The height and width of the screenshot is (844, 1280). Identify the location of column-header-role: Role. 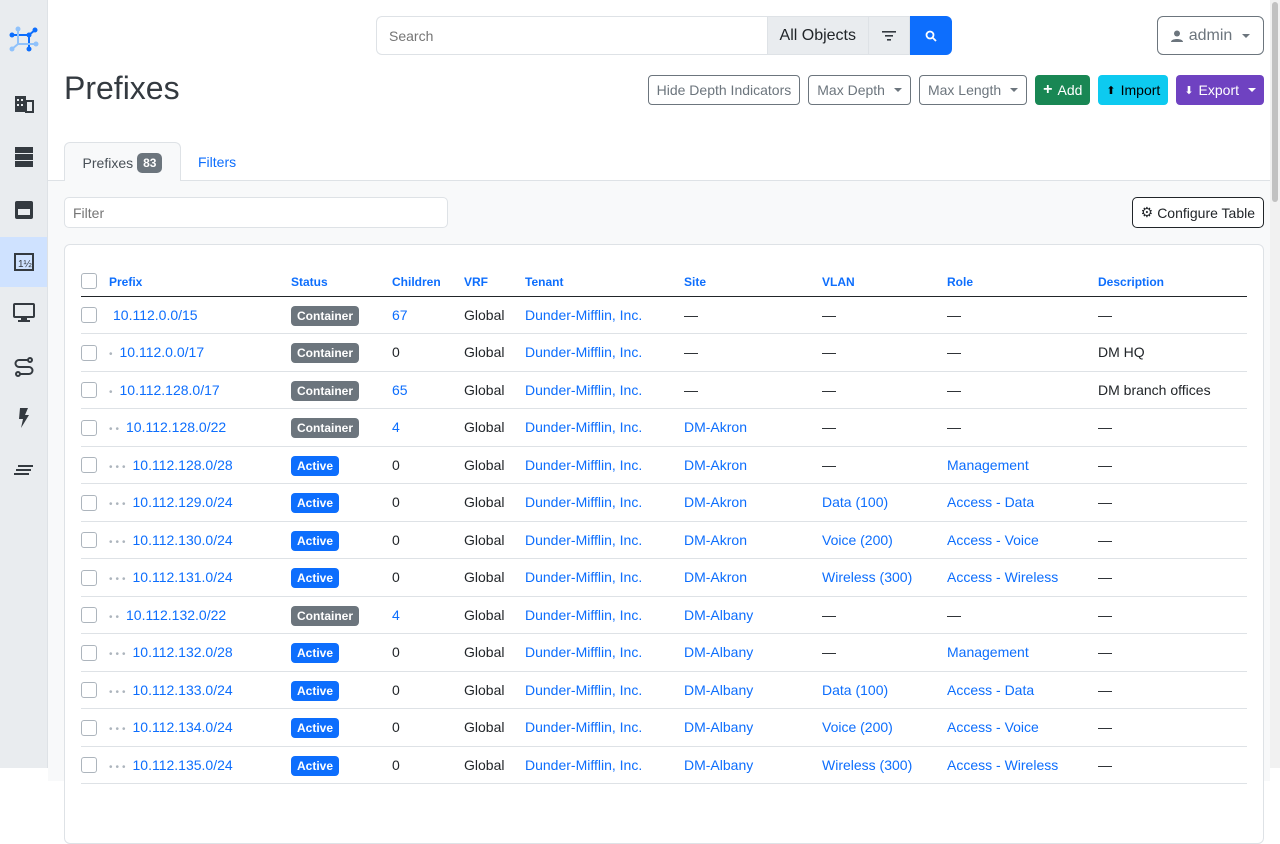
(1022, 282).